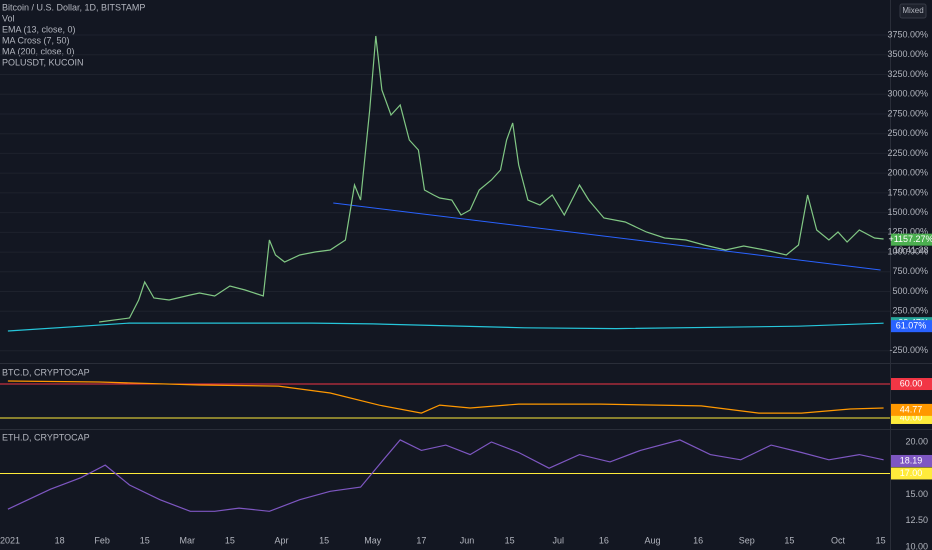 The image size is (932, 550). I want to click on countdown: 10:41:28, so click(910, 250).